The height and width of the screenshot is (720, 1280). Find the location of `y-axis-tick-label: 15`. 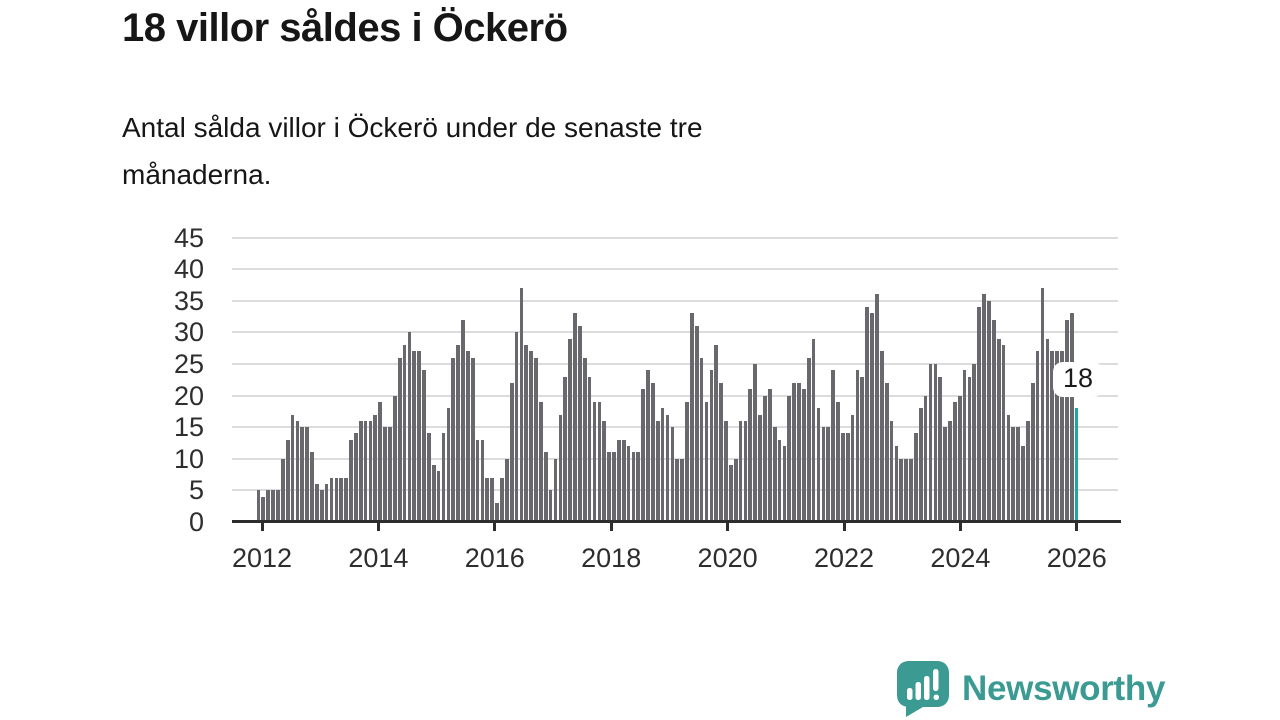

y-axis-tick-label: 15 is located at coordinates (188, 427).